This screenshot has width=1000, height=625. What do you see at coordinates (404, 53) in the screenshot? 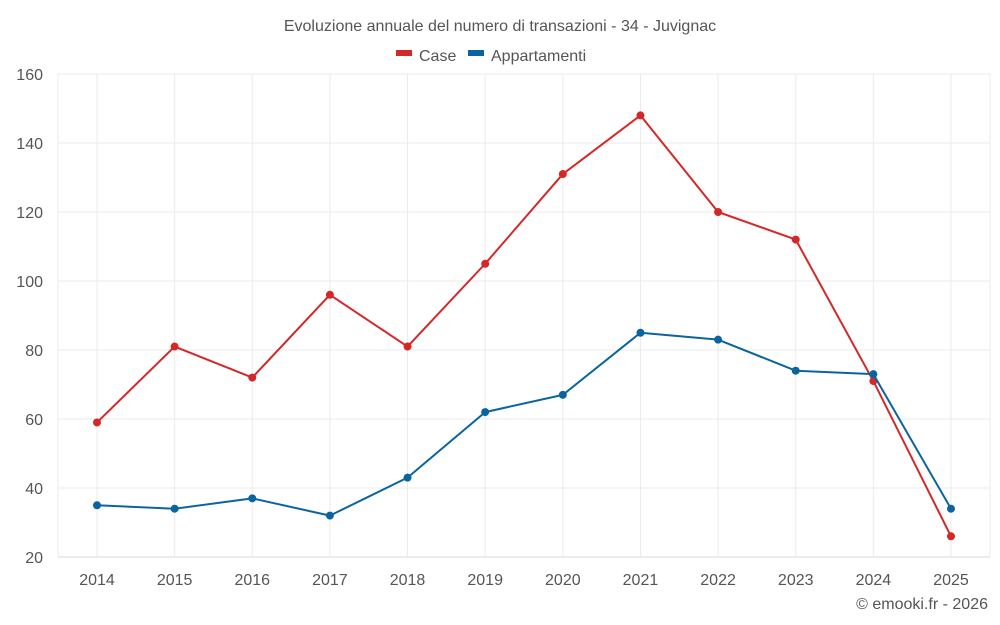
I see `legend-swatch-case` at bounding box center [404, 53].